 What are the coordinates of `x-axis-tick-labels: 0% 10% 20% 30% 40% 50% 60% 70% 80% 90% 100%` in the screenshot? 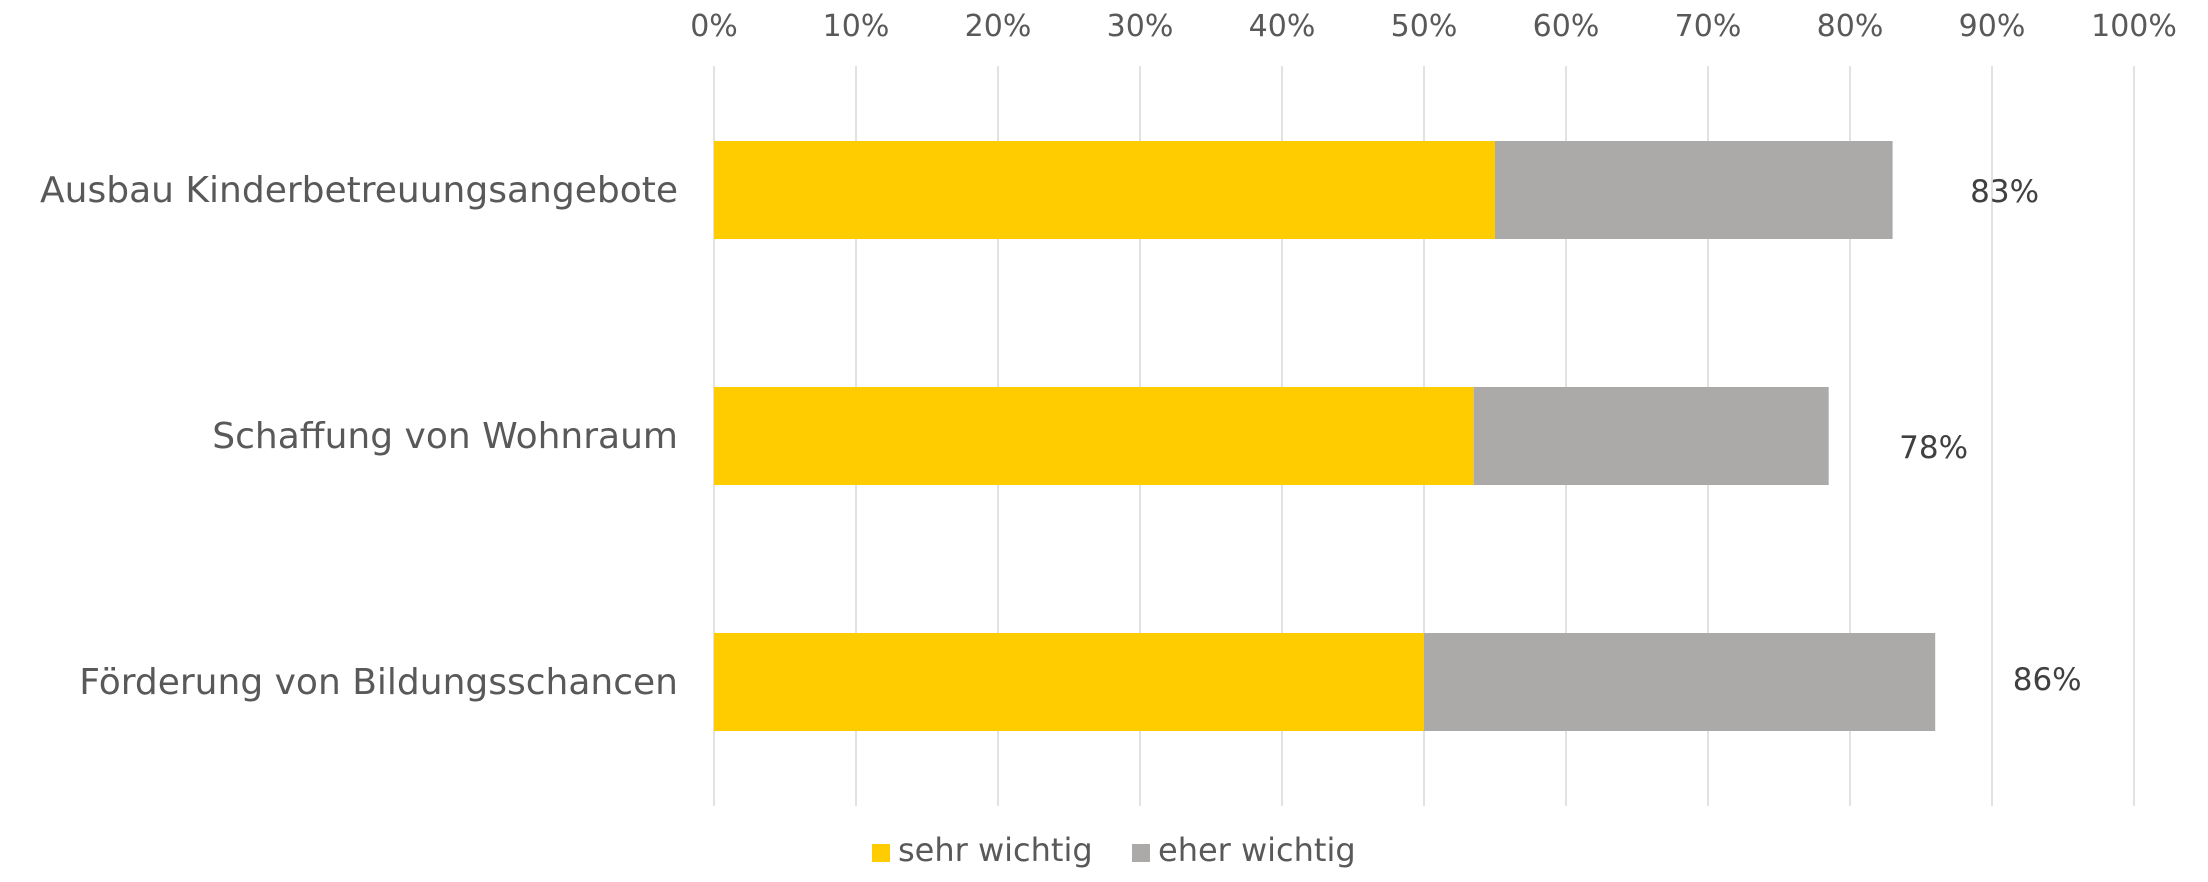 It's located at (1433, 26).